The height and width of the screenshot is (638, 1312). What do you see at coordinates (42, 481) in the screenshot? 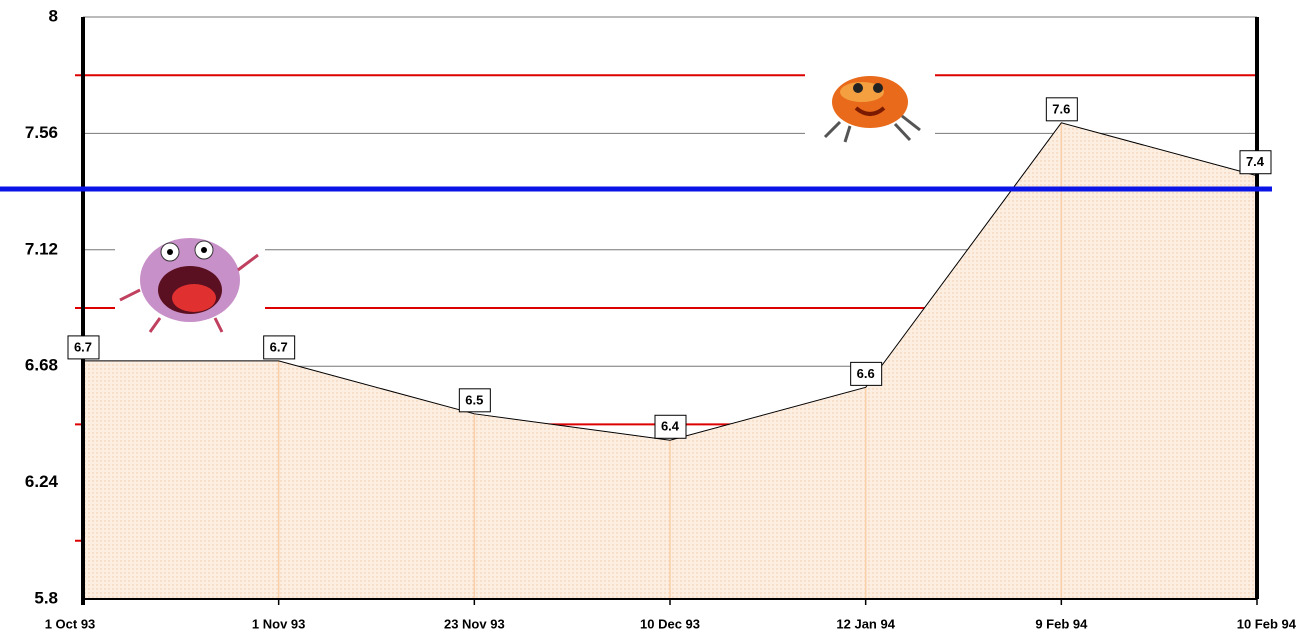
I see `y-tick-label: 6.24` at bounding box center [42, 481].